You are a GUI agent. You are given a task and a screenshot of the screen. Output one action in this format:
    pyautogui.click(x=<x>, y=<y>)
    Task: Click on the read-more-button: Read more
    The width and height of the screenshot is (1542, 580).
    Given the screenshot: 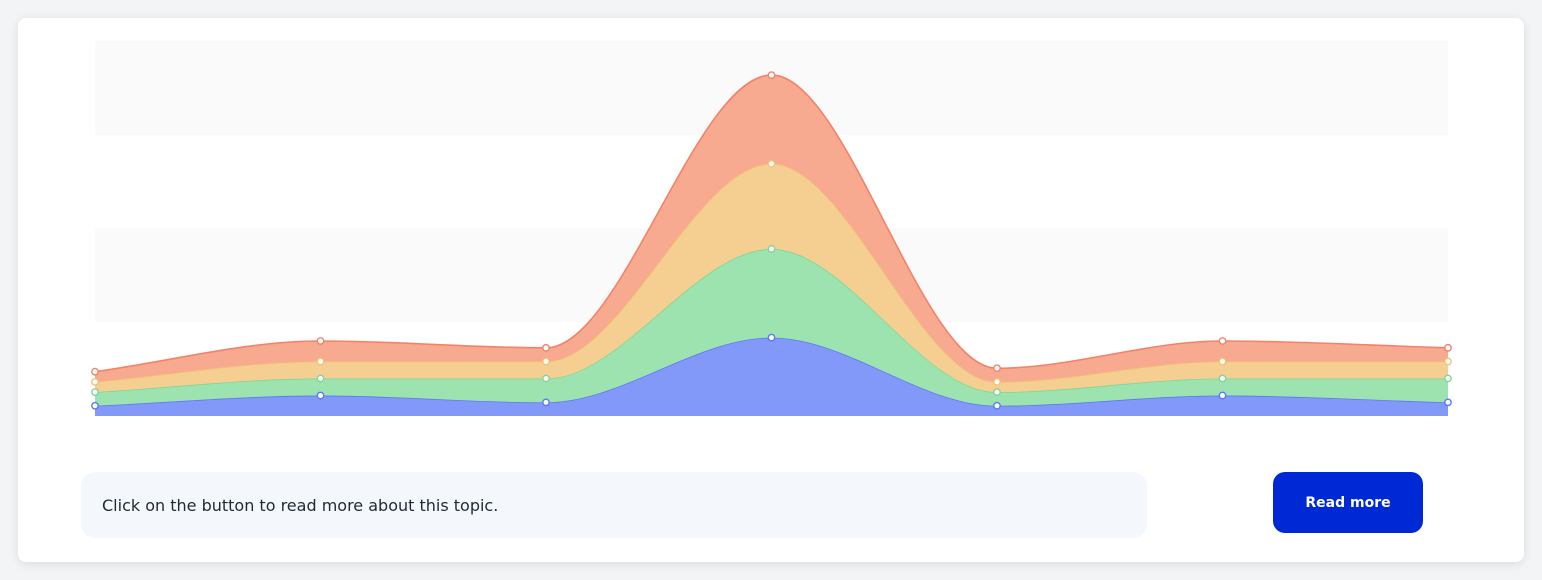 What is the action you would take?
    pyautogui.click(x=1348, y=502)
    